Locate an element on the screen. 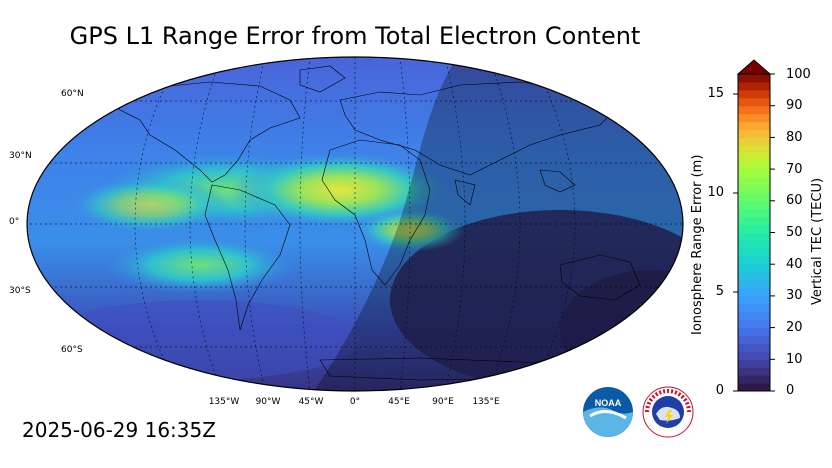  colorbar-left-tick: 5 is located at coordinates (719, 291).